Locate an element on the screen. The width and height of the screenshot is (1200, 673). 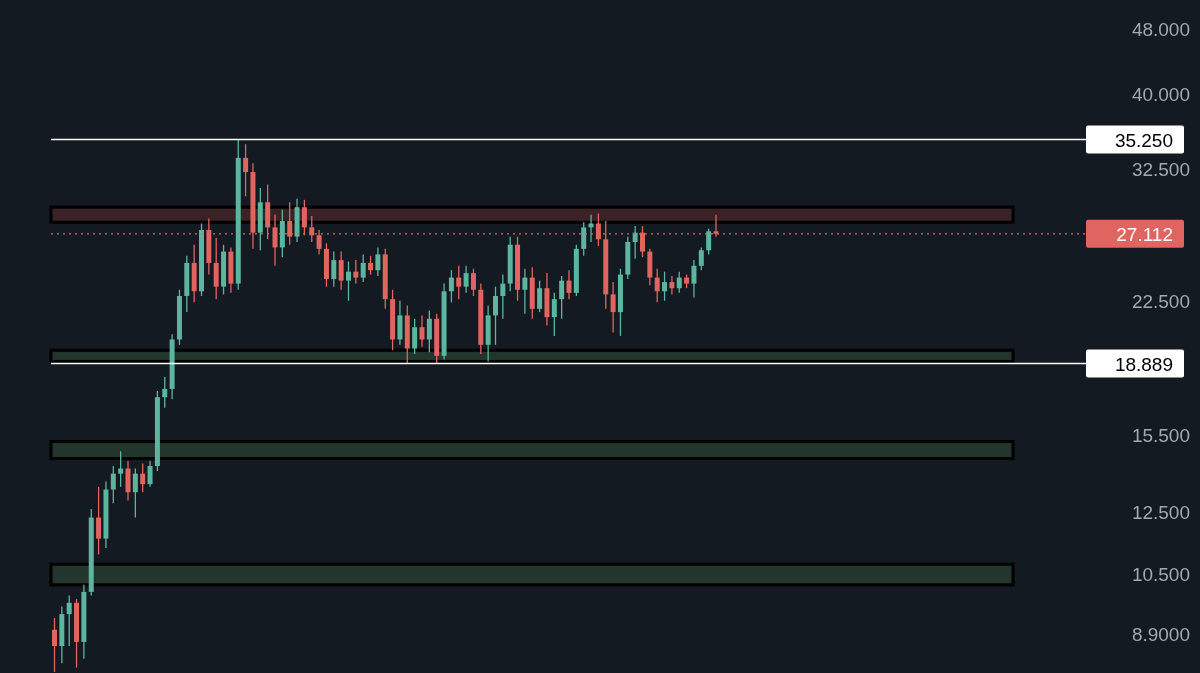
ref-line-label: 35.250 is located at coordinates (1143, 140).